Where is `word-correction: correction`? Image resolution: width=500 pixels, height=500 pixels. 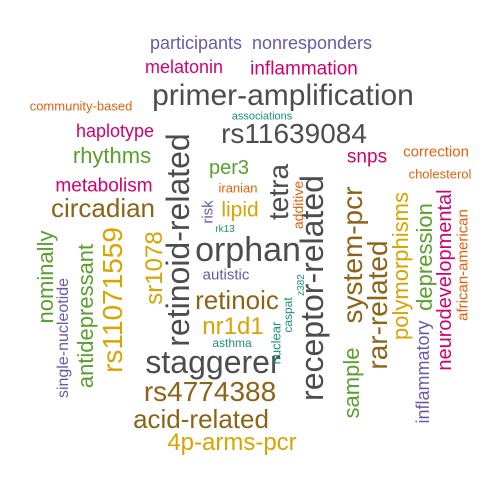 word-correction: correction is located at coordinates (436, 152).